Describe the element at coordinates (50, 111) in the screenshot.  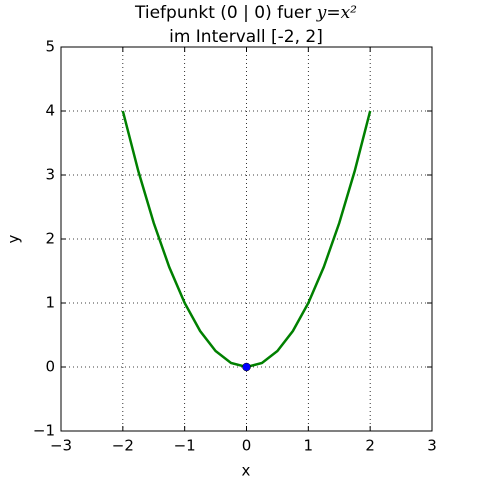
I see `y-tick-label: 4` at that location.